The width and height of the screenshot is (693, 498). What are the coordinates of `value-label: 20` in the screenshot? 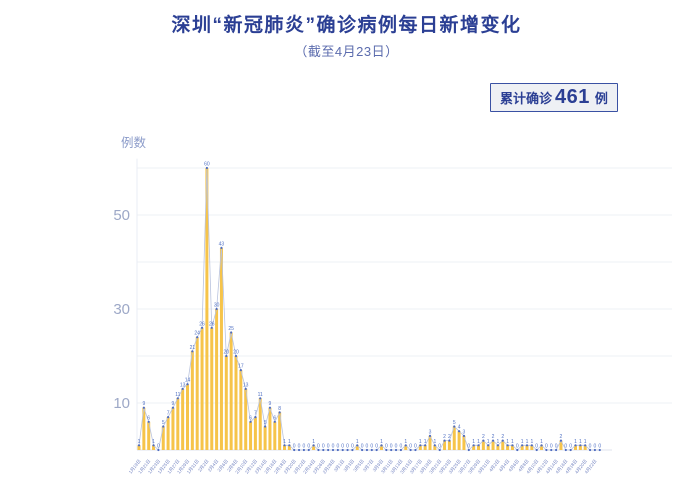 It's located at (227, 353).